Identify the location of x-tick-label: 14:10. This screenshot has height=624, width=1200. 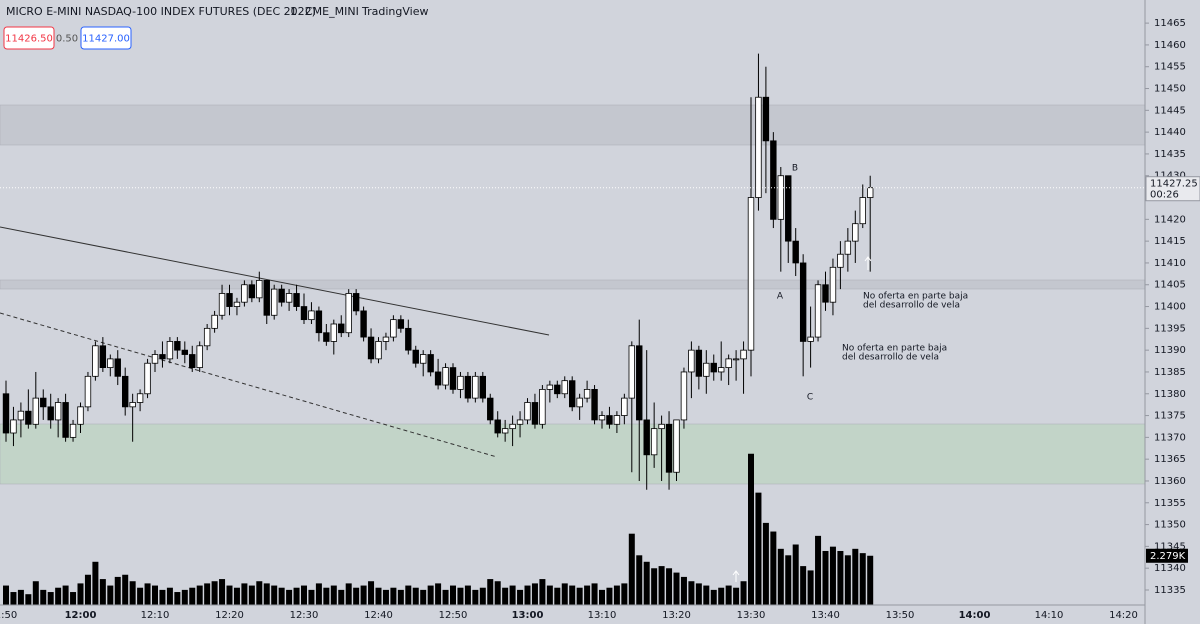
(1049, 615).